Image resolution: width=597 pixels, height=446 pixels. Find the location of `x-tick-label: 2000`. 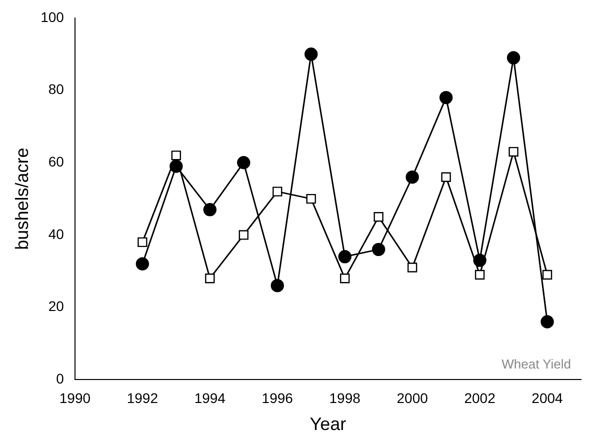

x-tick-label: 2000 is located at coordinates (412, 398).